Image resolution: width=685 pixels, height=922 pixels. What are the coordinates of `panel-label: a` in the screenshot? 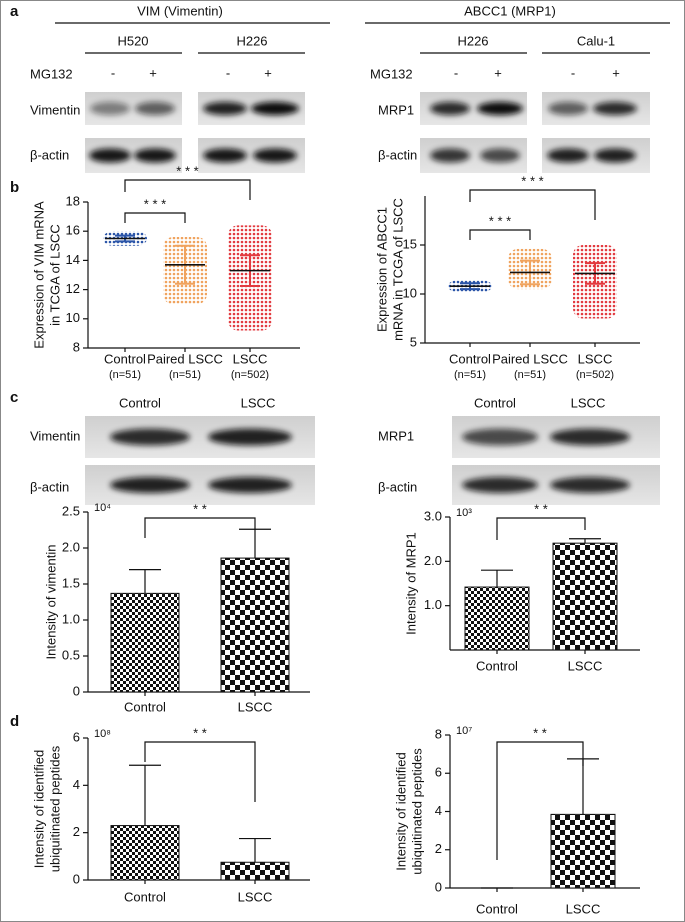 It's located at (14, 11).